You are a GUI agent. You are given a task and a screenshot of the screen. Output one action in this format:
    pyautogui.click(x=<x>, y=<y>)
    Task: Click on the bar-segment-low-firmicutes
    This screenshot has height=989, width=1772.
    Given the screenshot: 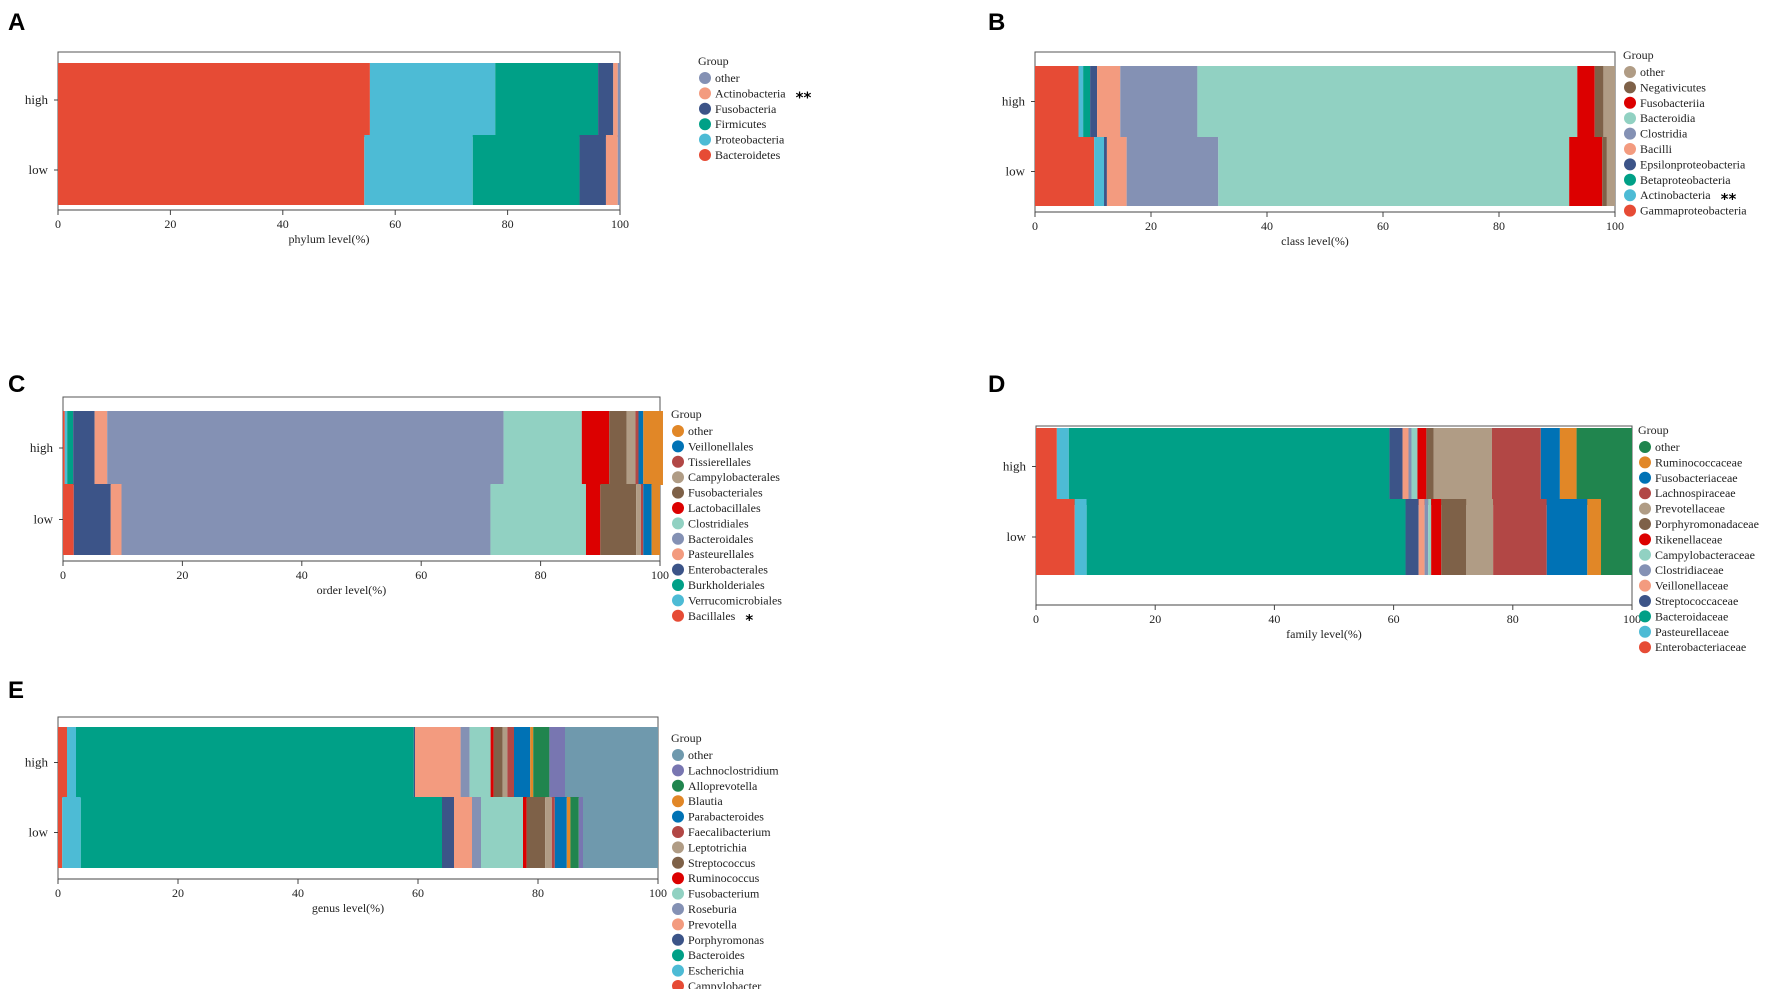 What is the action you would take?
    pyautogui.click(x=526, y=170)
    